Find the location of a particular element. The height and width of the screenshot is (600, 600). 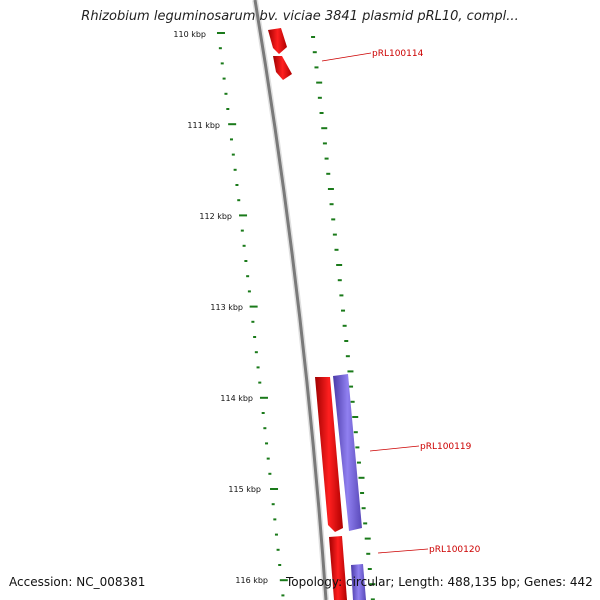

topology-text: Topology: circular is located at coordinates (338, 582).